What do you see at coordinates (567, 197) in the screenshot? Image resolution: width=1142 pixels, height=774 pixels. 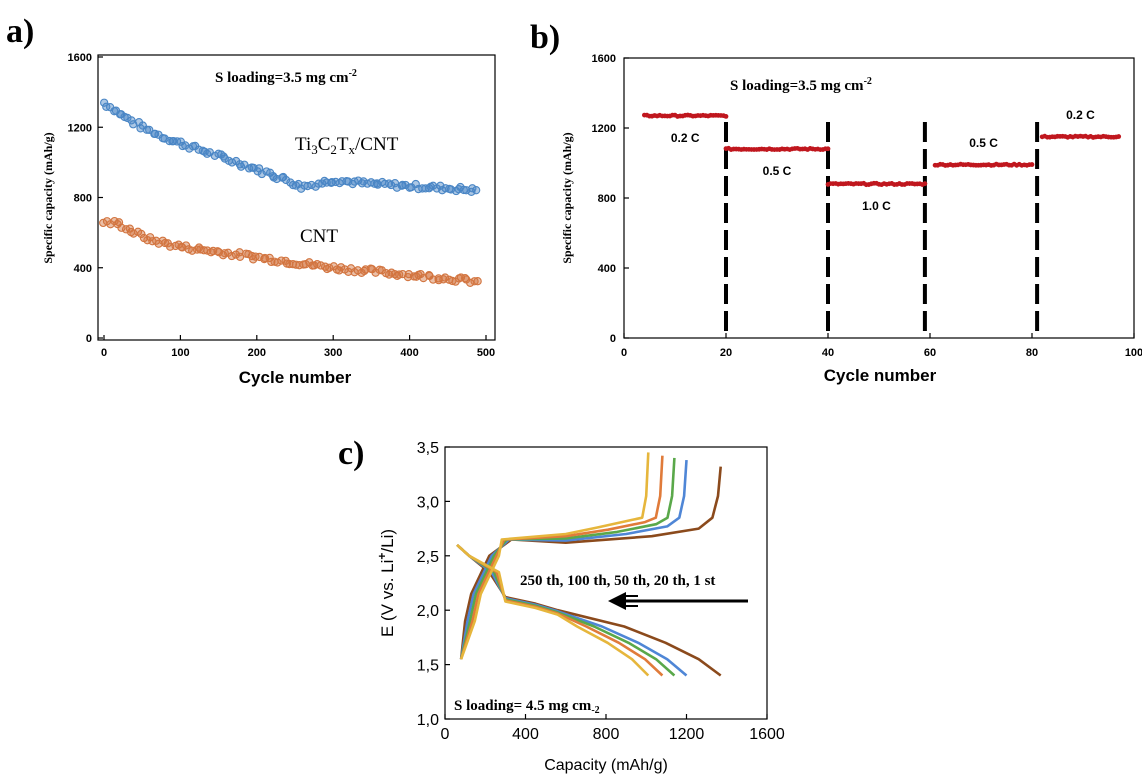 I see `panel-b-y-axis-title: Specific capacity (mAh/g)` at bounding box center [567, 197].